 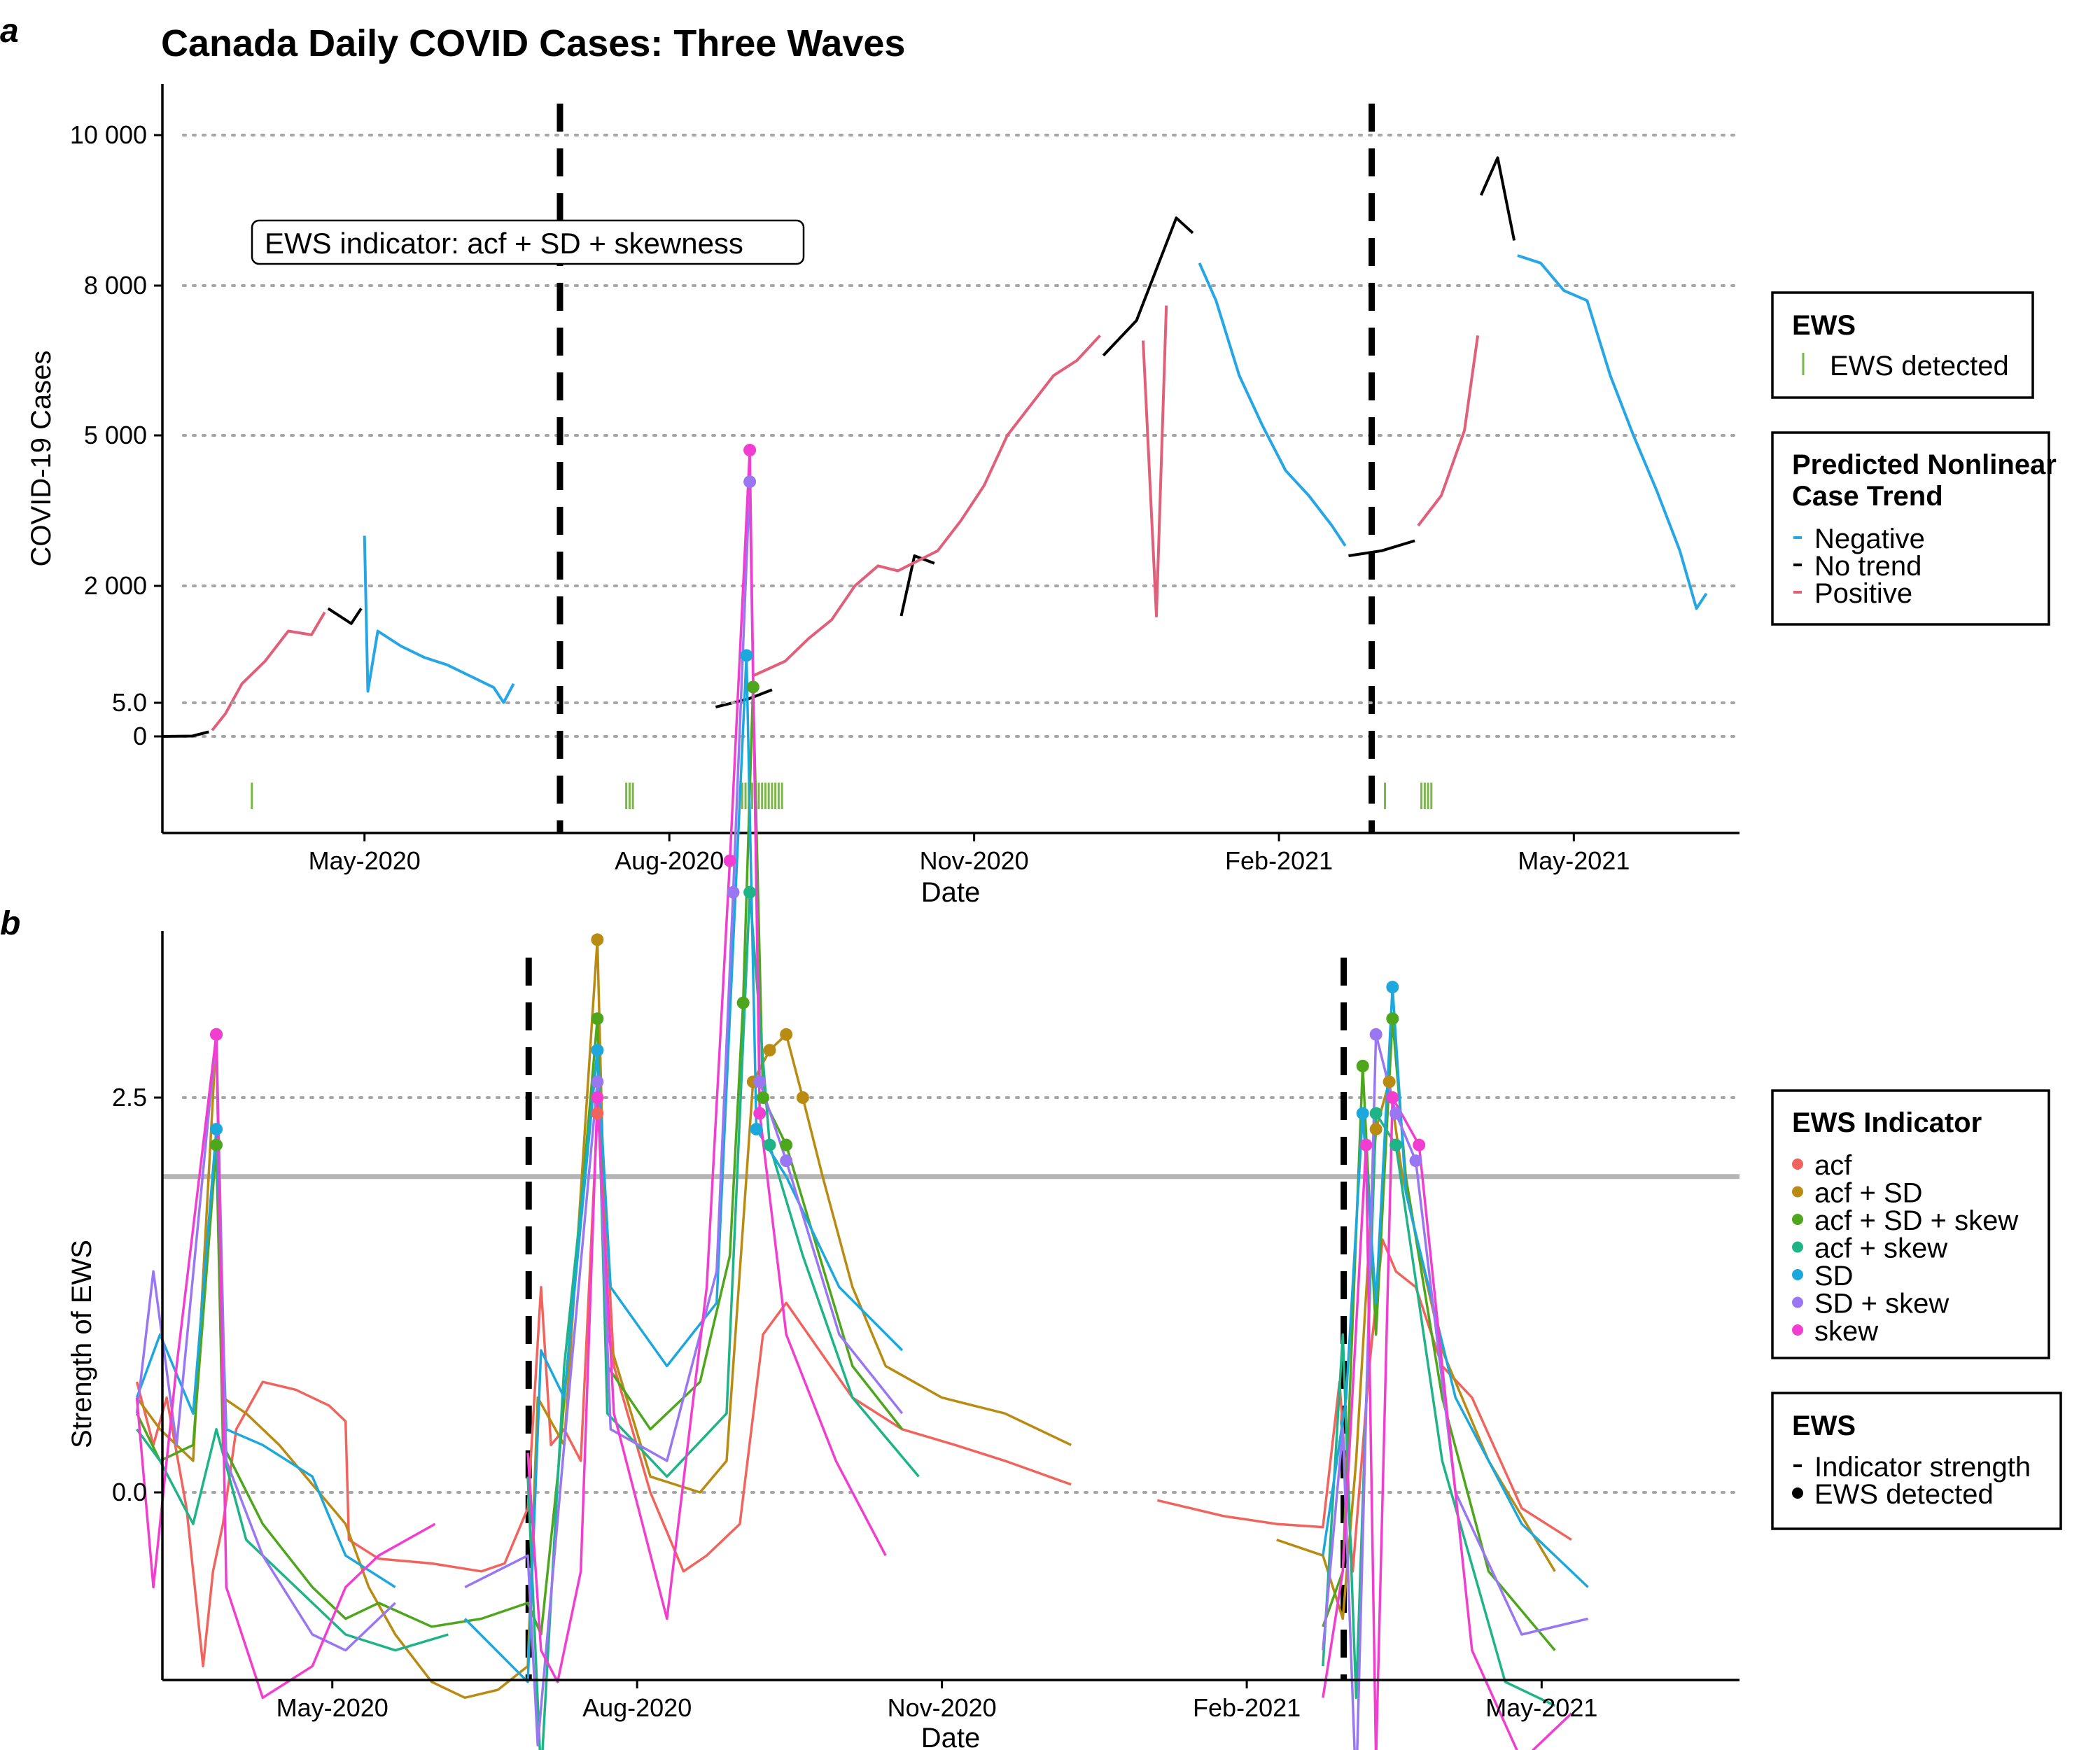 I want to click on panel-a-letter: a, so click(x=9, y=31).